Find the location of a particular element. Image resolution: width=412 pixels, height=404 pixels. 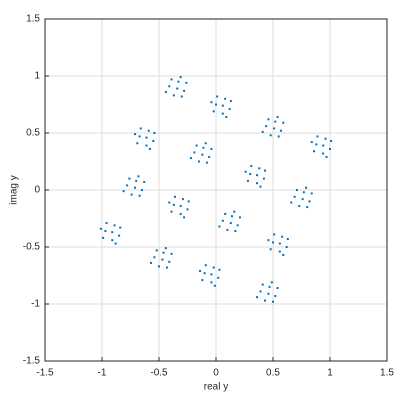

x-tick-label: 0 is located at coordinates (216, 373).